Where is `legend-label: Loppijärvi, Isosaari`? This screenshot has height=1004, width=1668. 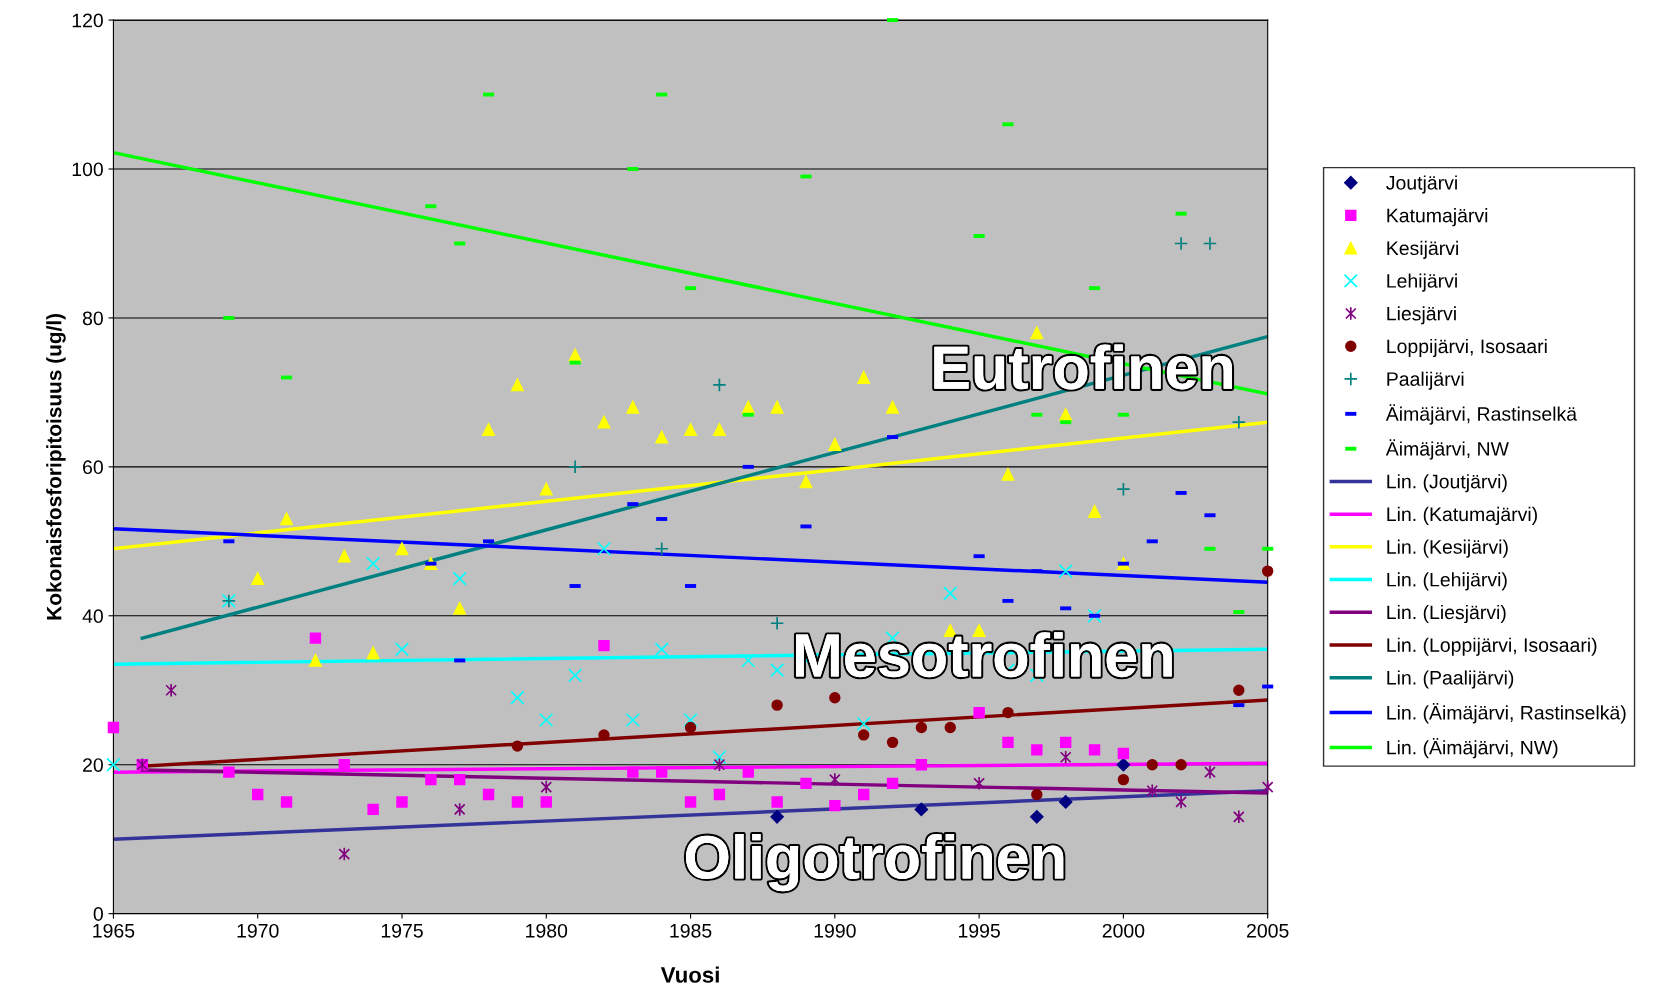 legend-label: Loppijärvi, Isosaari is located at coordinates (1467, 348).